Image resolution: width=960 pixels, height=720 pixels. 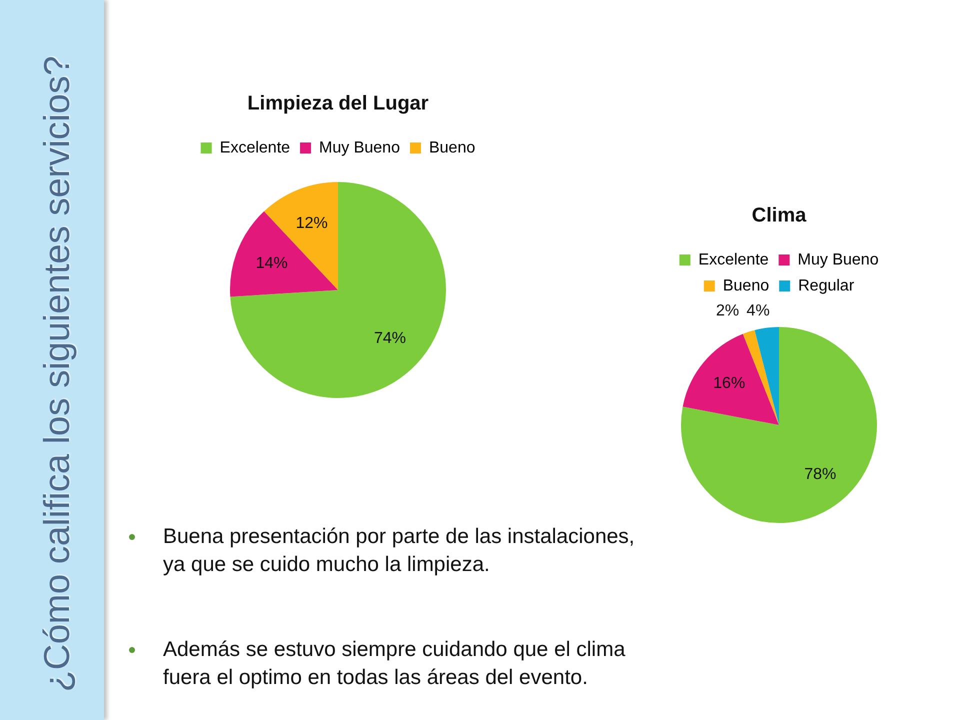 What do you see at coordinates (728, 311) in the screenshot?
I see `data-label: 2%` at bounding box center [728, 311].